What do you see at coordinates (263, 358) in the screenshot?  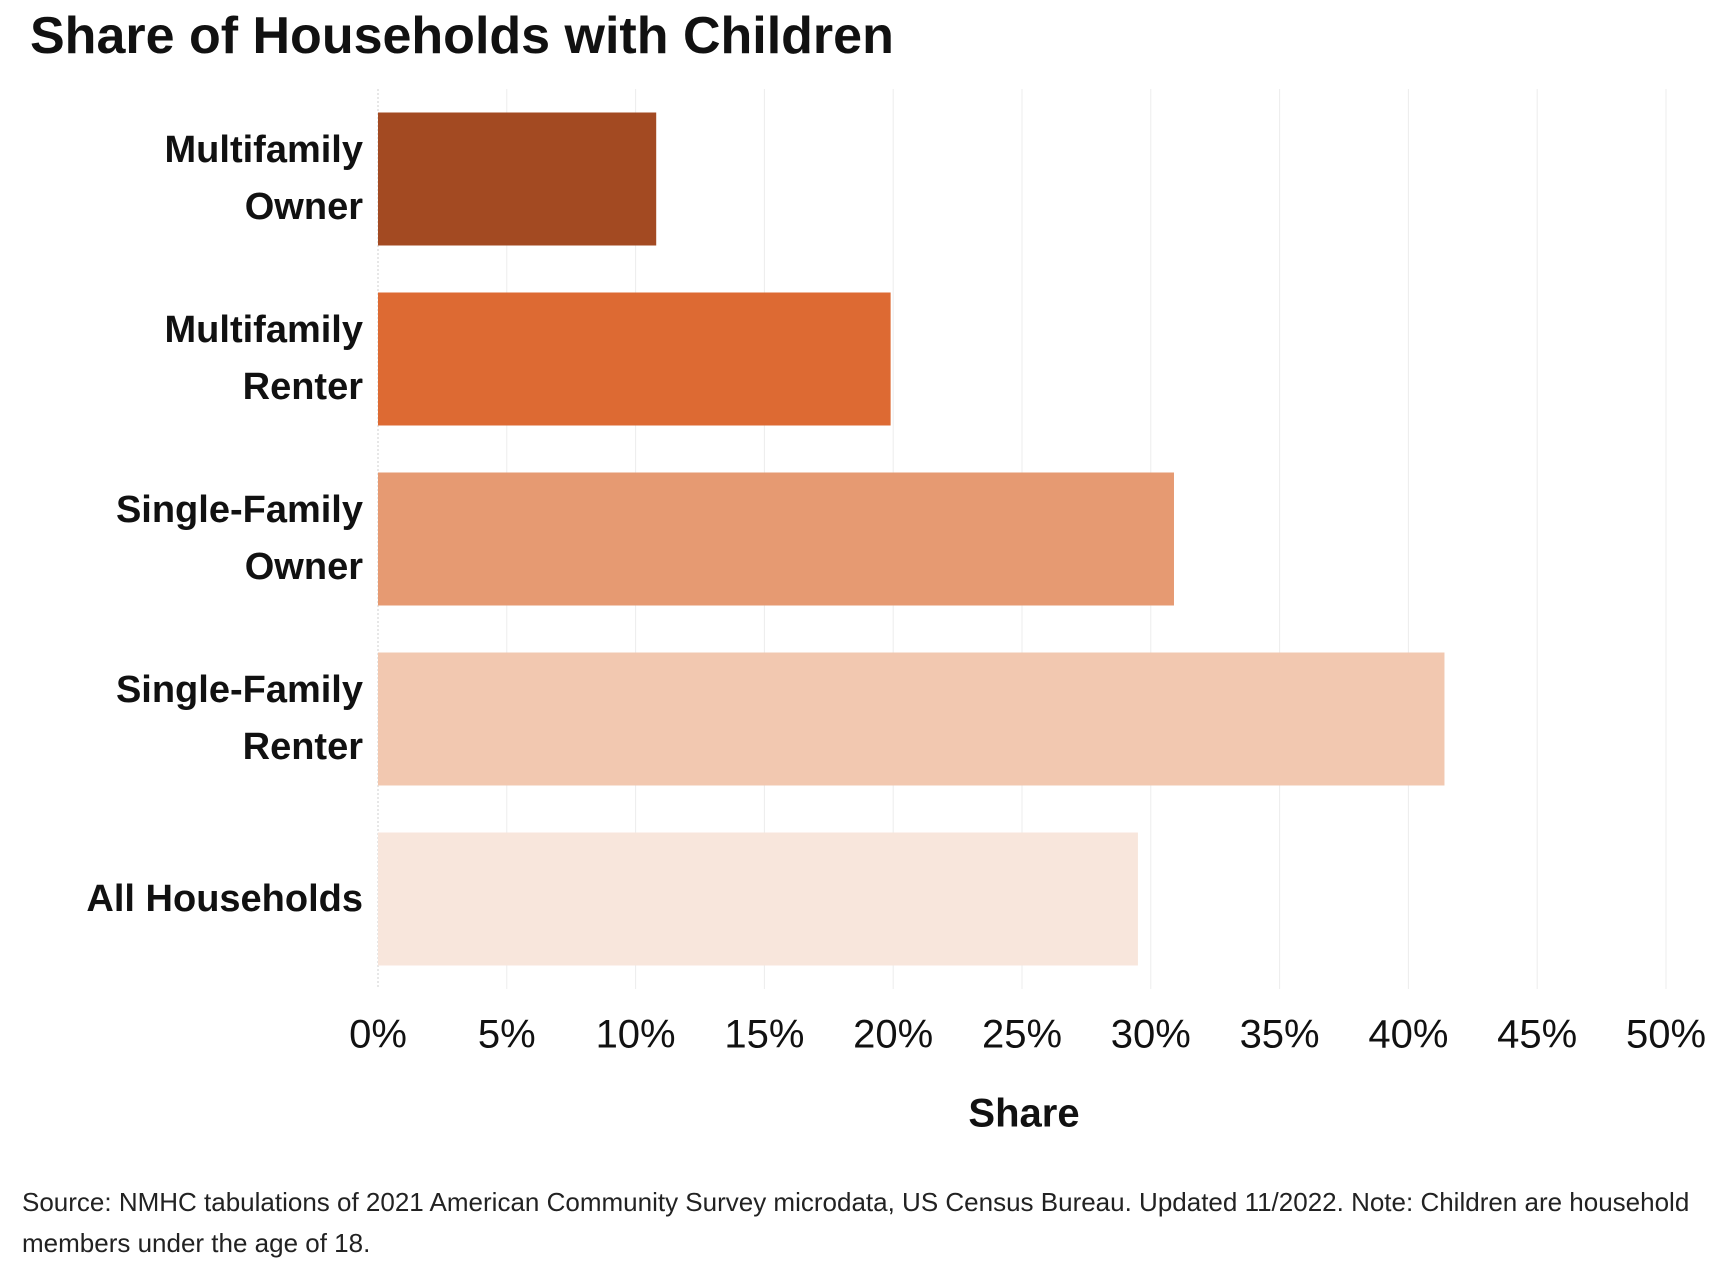 I see `y-tick-label: Multifamily Renter` at bounding box center [263, 358].